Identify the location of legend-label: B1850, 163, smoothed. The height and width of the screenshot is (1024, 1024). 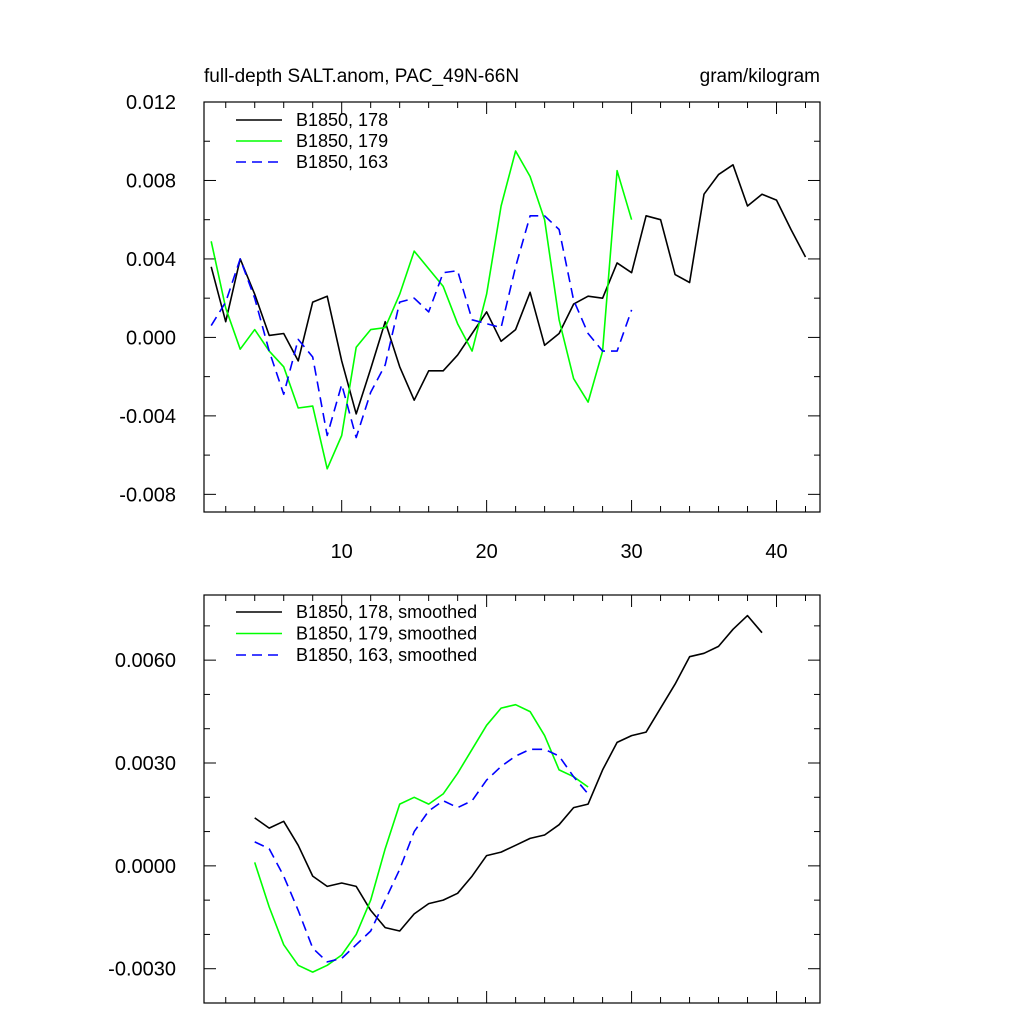
(386, 655).